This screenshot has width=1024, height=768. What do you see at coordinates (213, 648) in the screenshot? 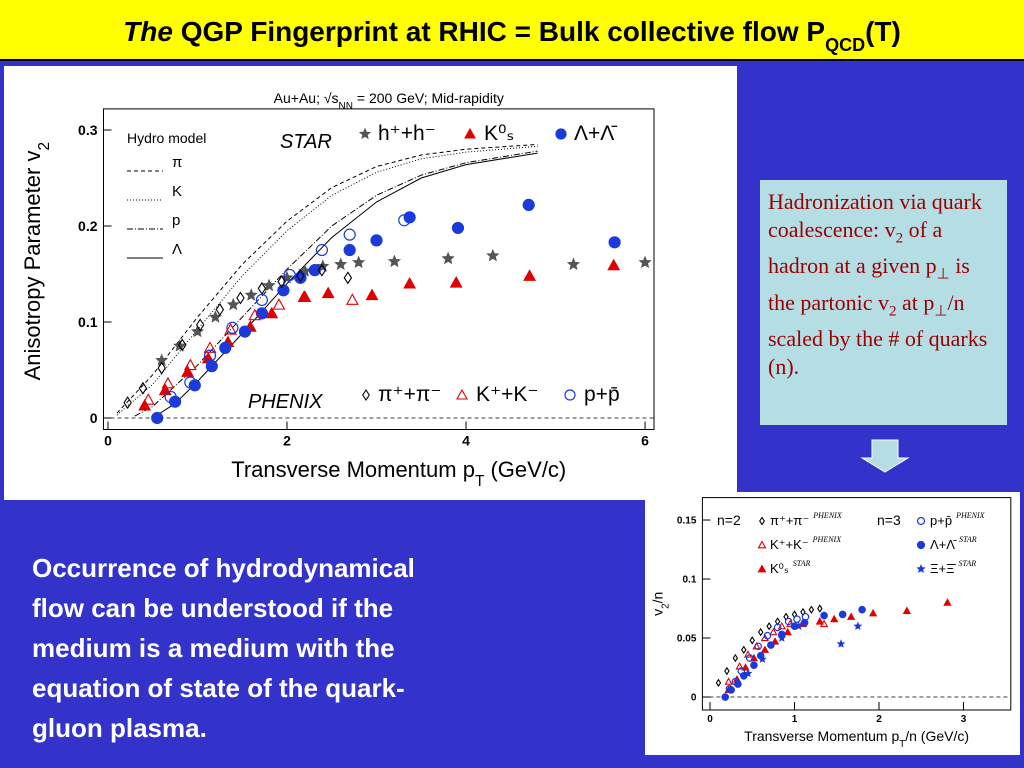
I see `body-line: medium is a medium with the` at bounding box center [213, 648].